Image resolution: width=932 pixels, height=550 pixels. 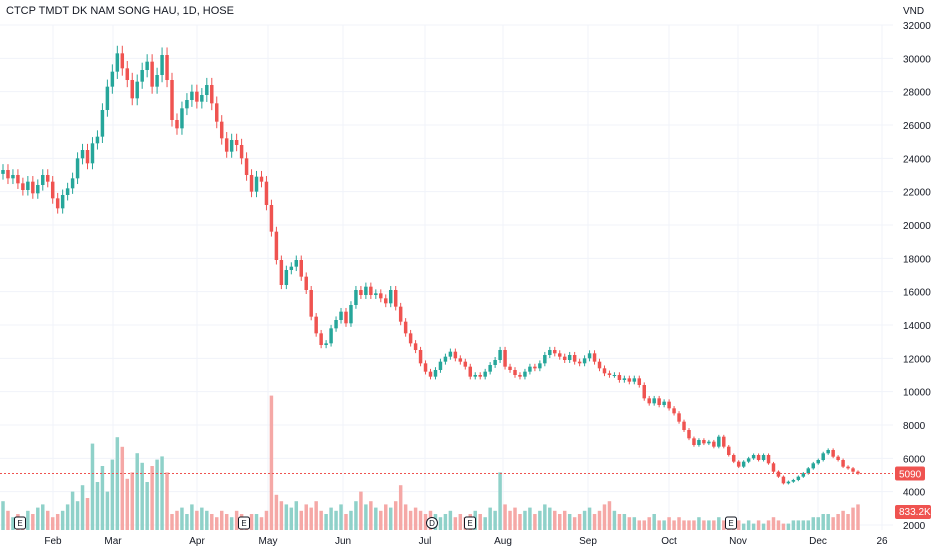 I want to click on y-tick-label: 20000, so click(x=917, y=226).